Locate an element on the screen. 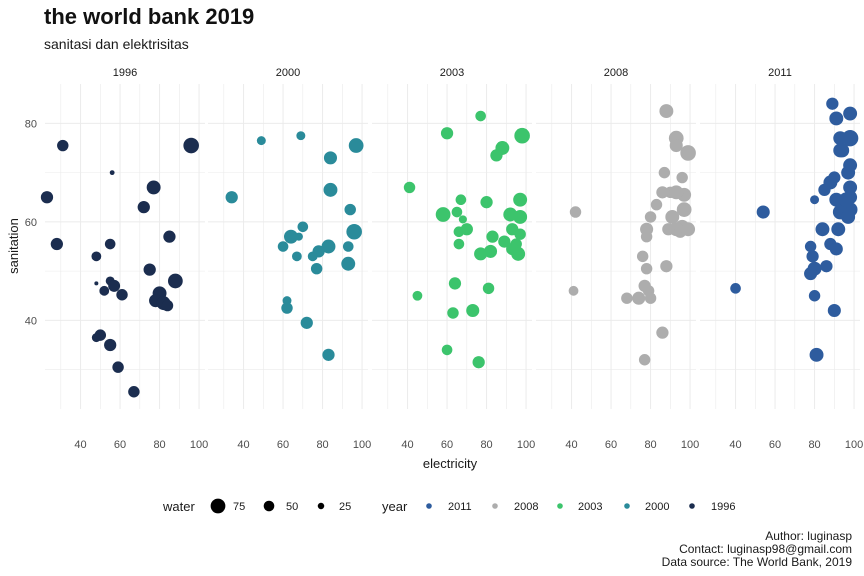 The width and height of the screenshot is (864, 576). size-legend-key is located at coordinates (218, 506).